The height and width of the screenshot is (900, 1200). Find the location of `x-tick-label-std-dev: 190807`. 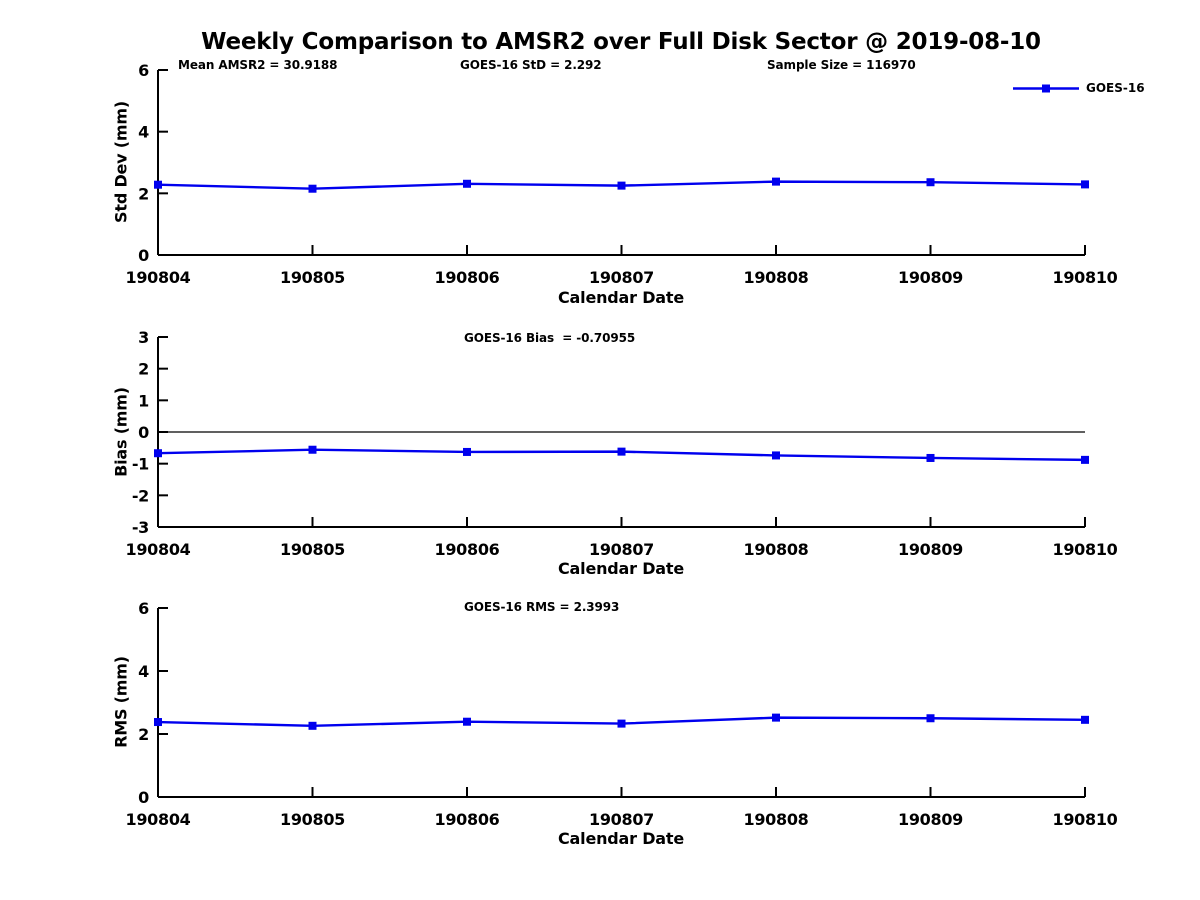

x-tick-label-std-dev: 190807 is located at coordinates (621, 277).